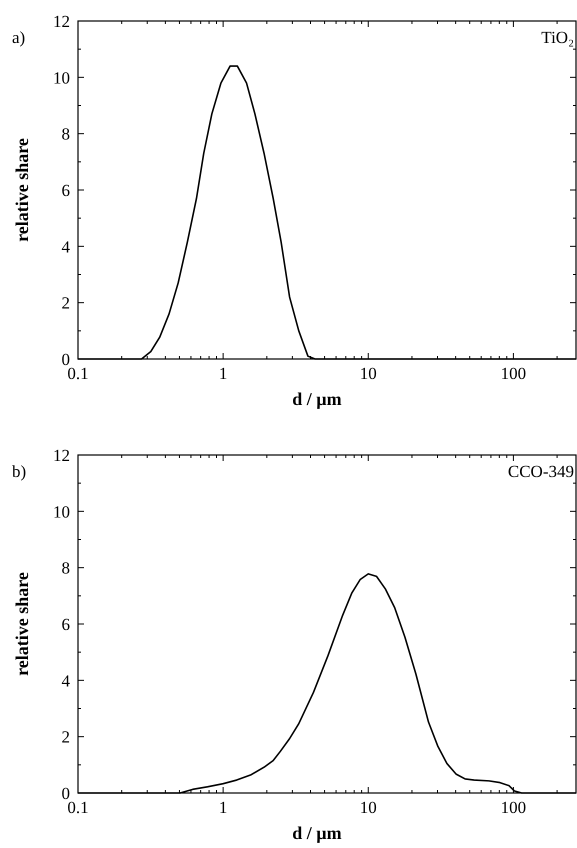  I want to click on chart-title: a), so click(19, 37).